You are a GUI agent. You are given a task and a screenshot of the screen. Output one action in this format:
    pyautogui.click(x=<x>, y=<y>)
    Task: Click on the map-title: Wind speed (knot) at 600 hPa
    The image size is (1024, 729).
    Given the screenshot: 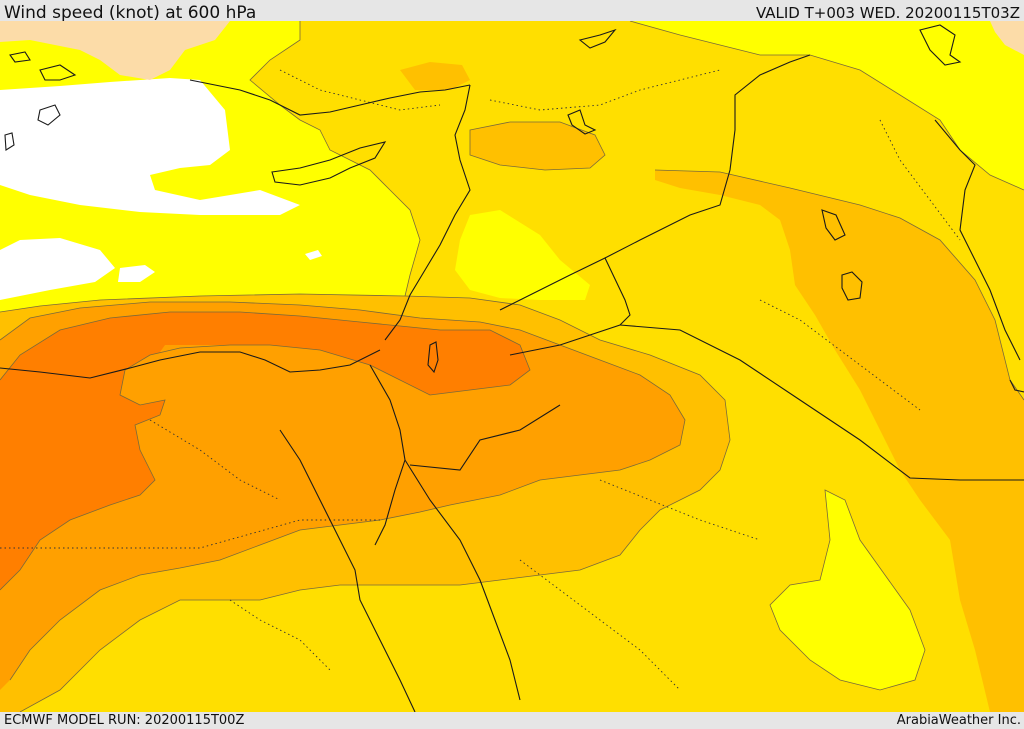 What is the action you would take?
    pyautogui.click(x=130, y=13)
    